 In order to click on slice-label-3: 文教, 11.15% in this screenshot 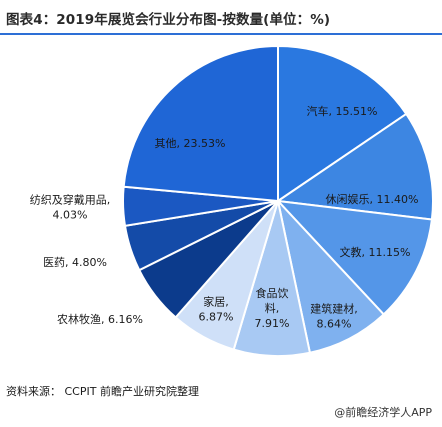, I will do `click(375, 252)`.